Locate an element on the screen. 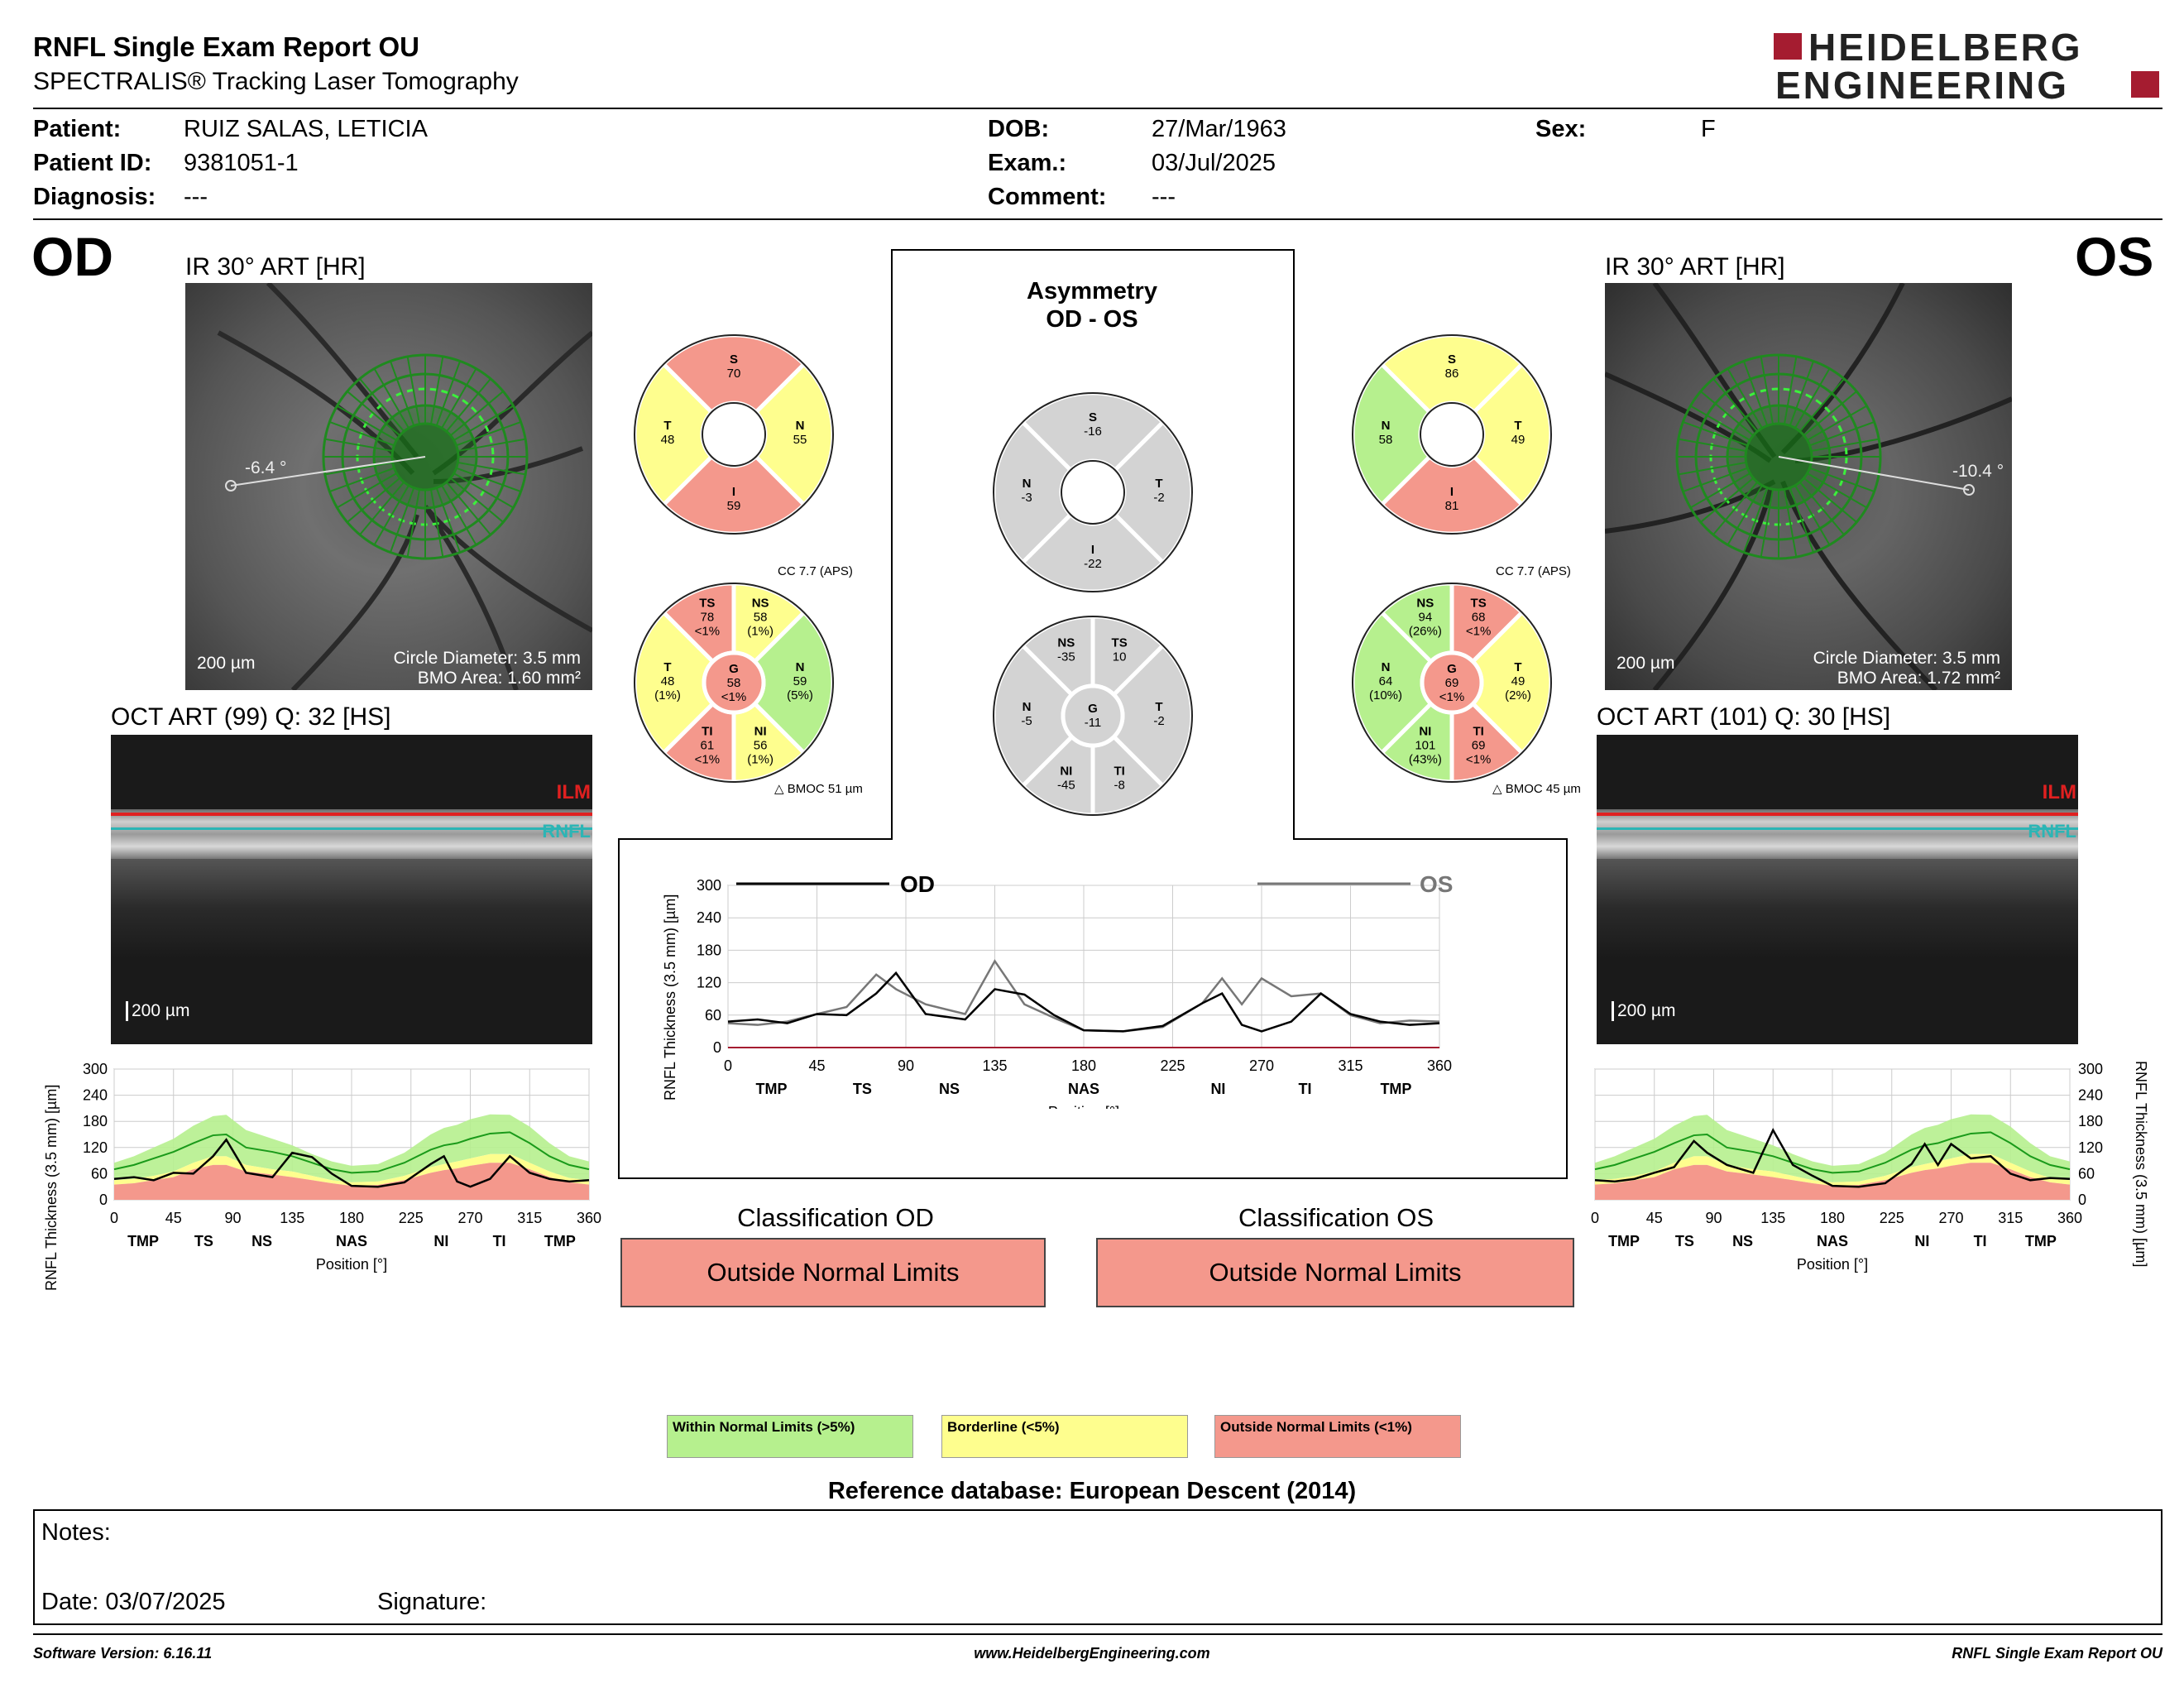 The height and width of the screenshot is (1688, 2184). y-tick-label: 0 is located at coordinates (717, 1047).